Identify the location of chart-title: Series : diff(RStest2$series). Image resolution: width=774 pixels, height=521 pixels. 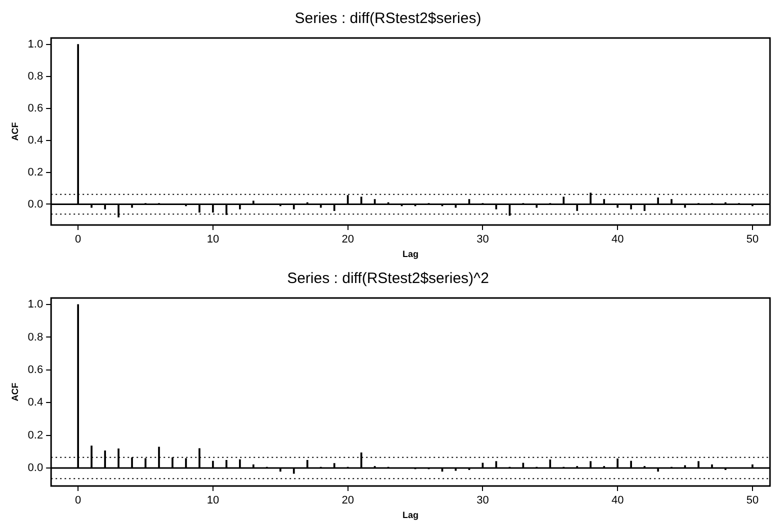
(388, 19).